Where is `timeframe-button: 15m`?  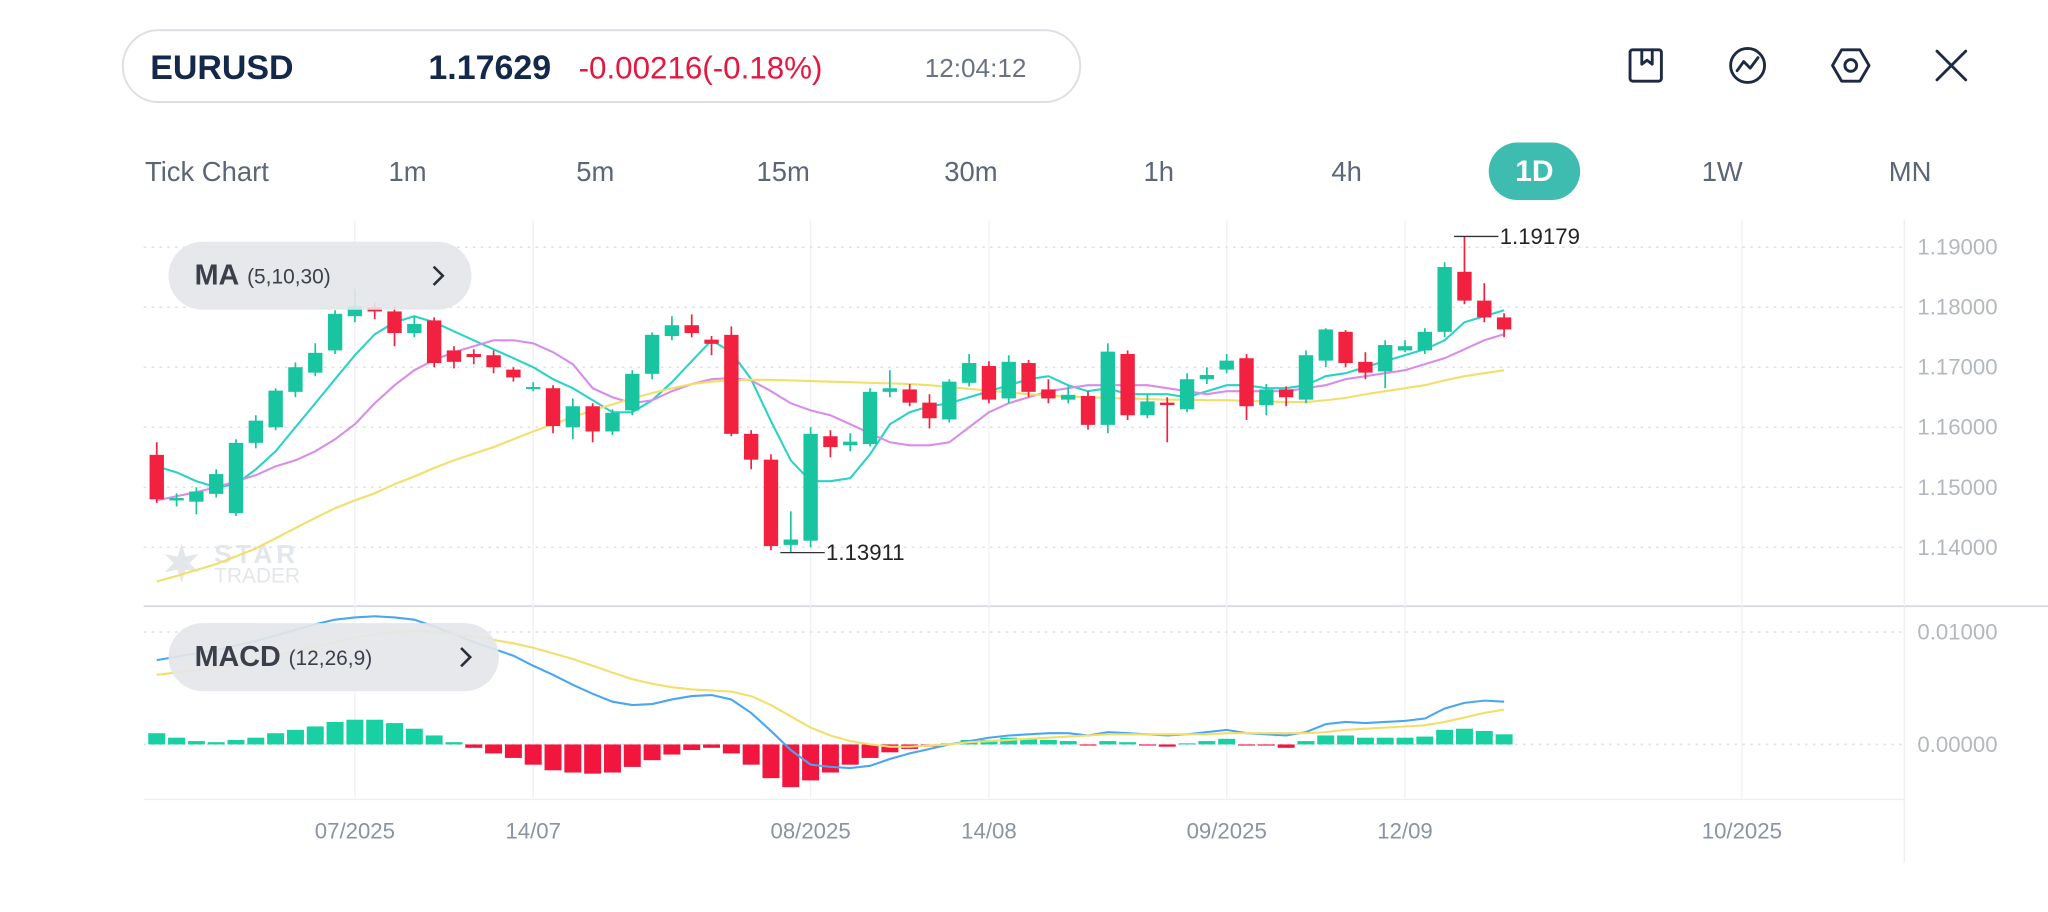
timeframe-button: 15m is located at coordinates (782, 171).